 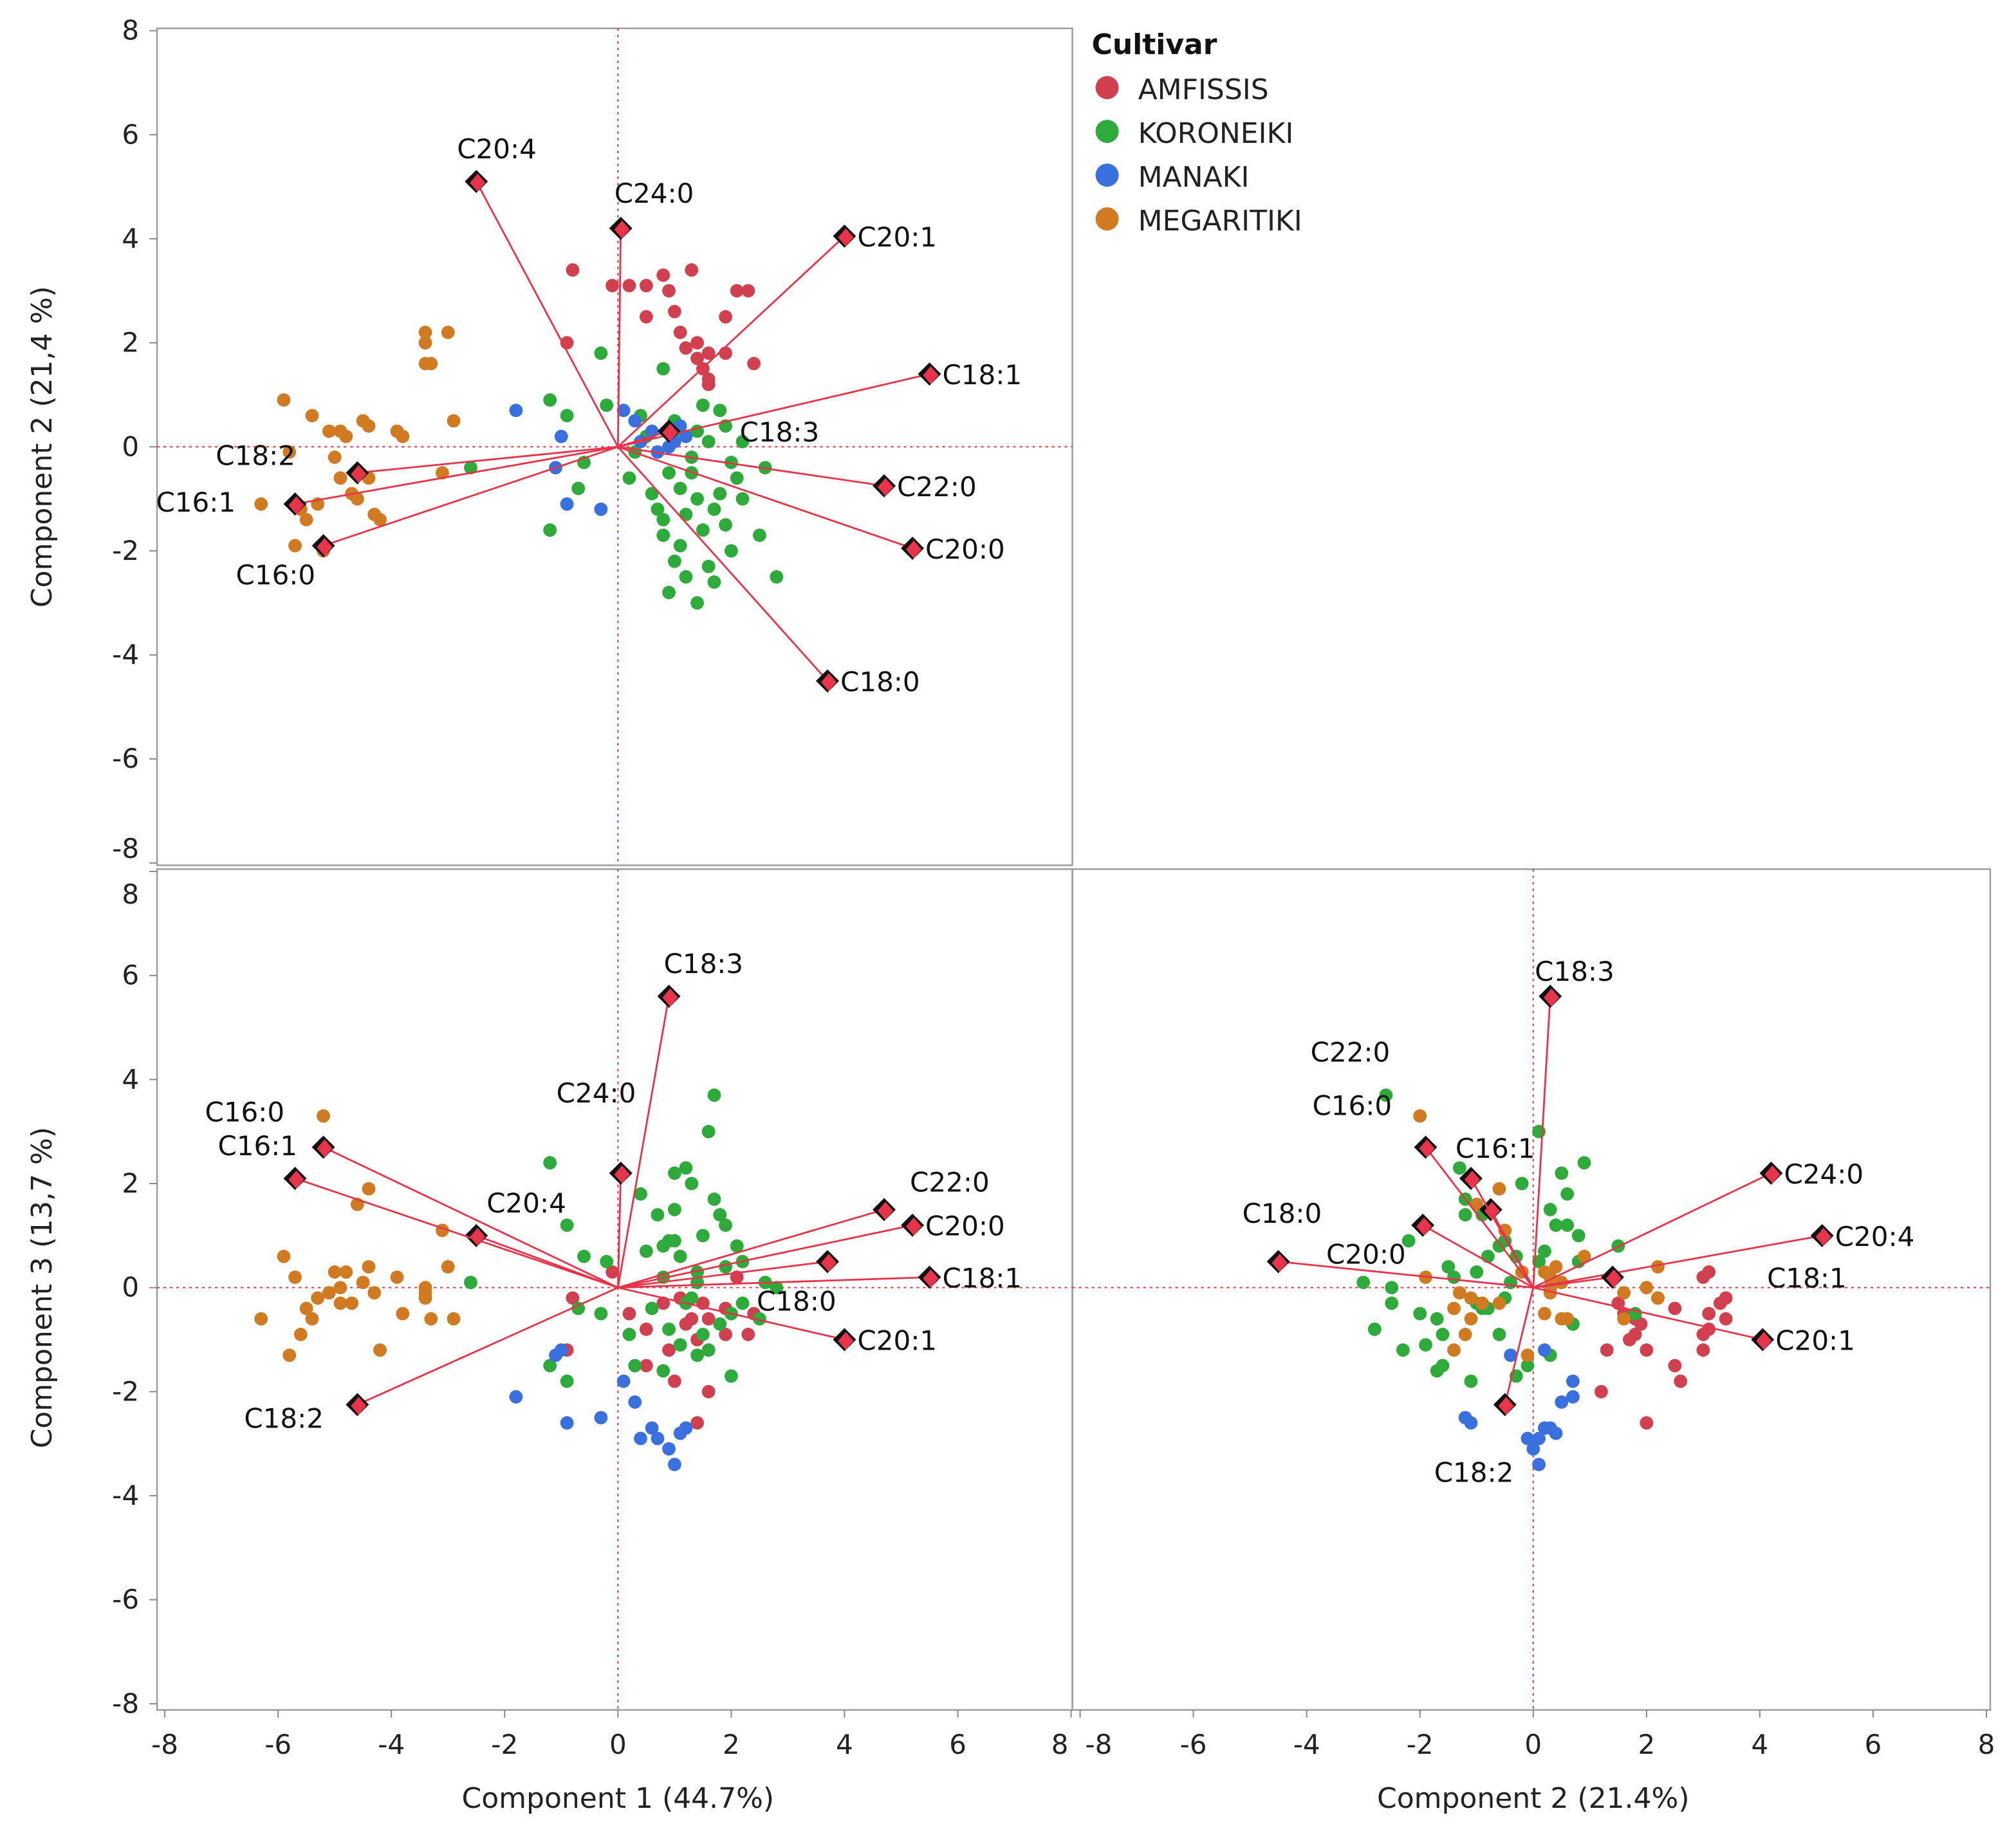 What do you see at coordinates (130, 1183) in the screenshot?
I see `y-tick-label: 2` at bounding box center [130, 1183].